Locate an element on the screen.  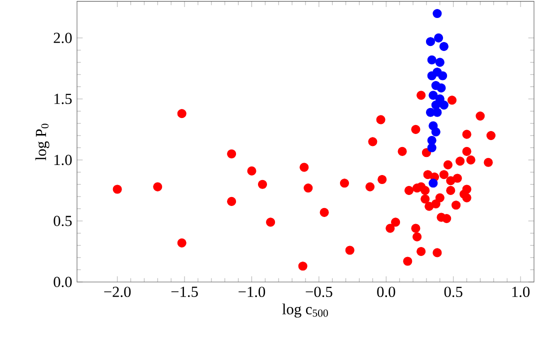
y-tick-label: 1.0 is located at coordinates (63, 160).